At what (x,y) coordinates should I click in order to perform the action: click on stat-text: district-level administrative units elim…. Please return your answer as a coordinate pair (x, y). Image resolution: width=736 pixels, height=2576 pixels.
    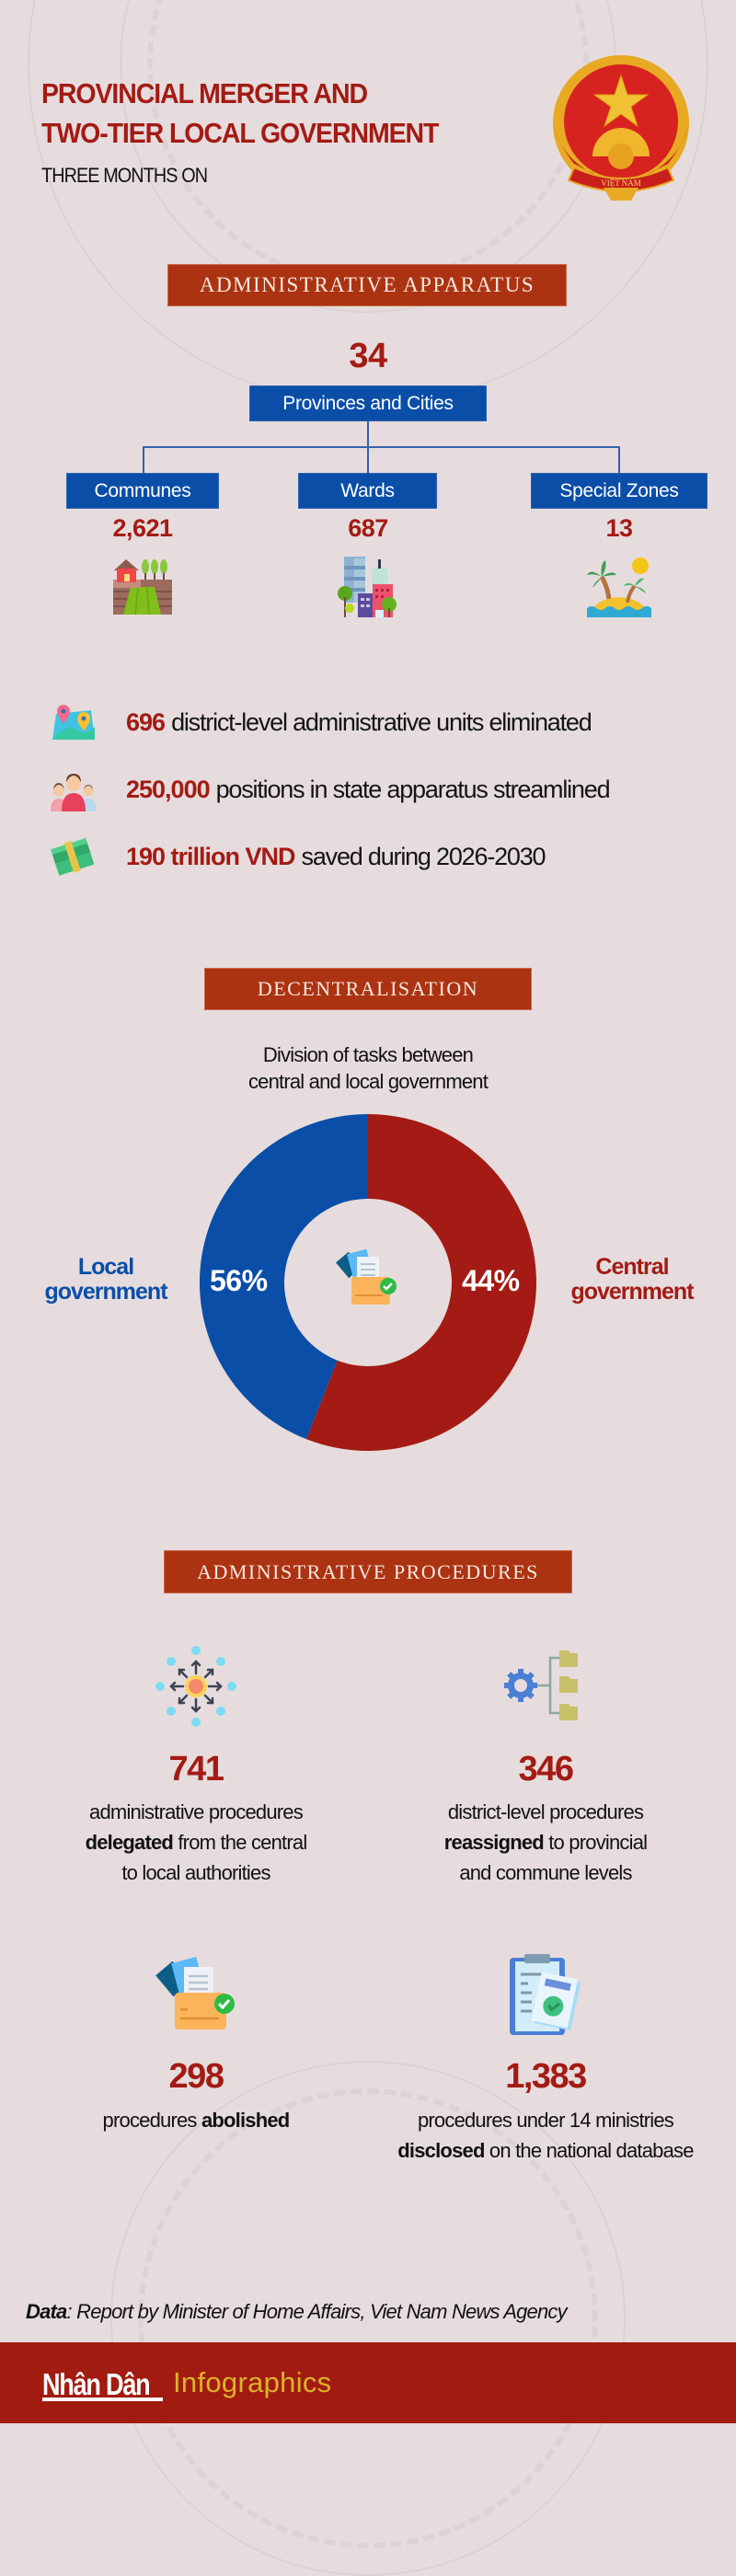
    Looking at the image, I should click on (381, 721).